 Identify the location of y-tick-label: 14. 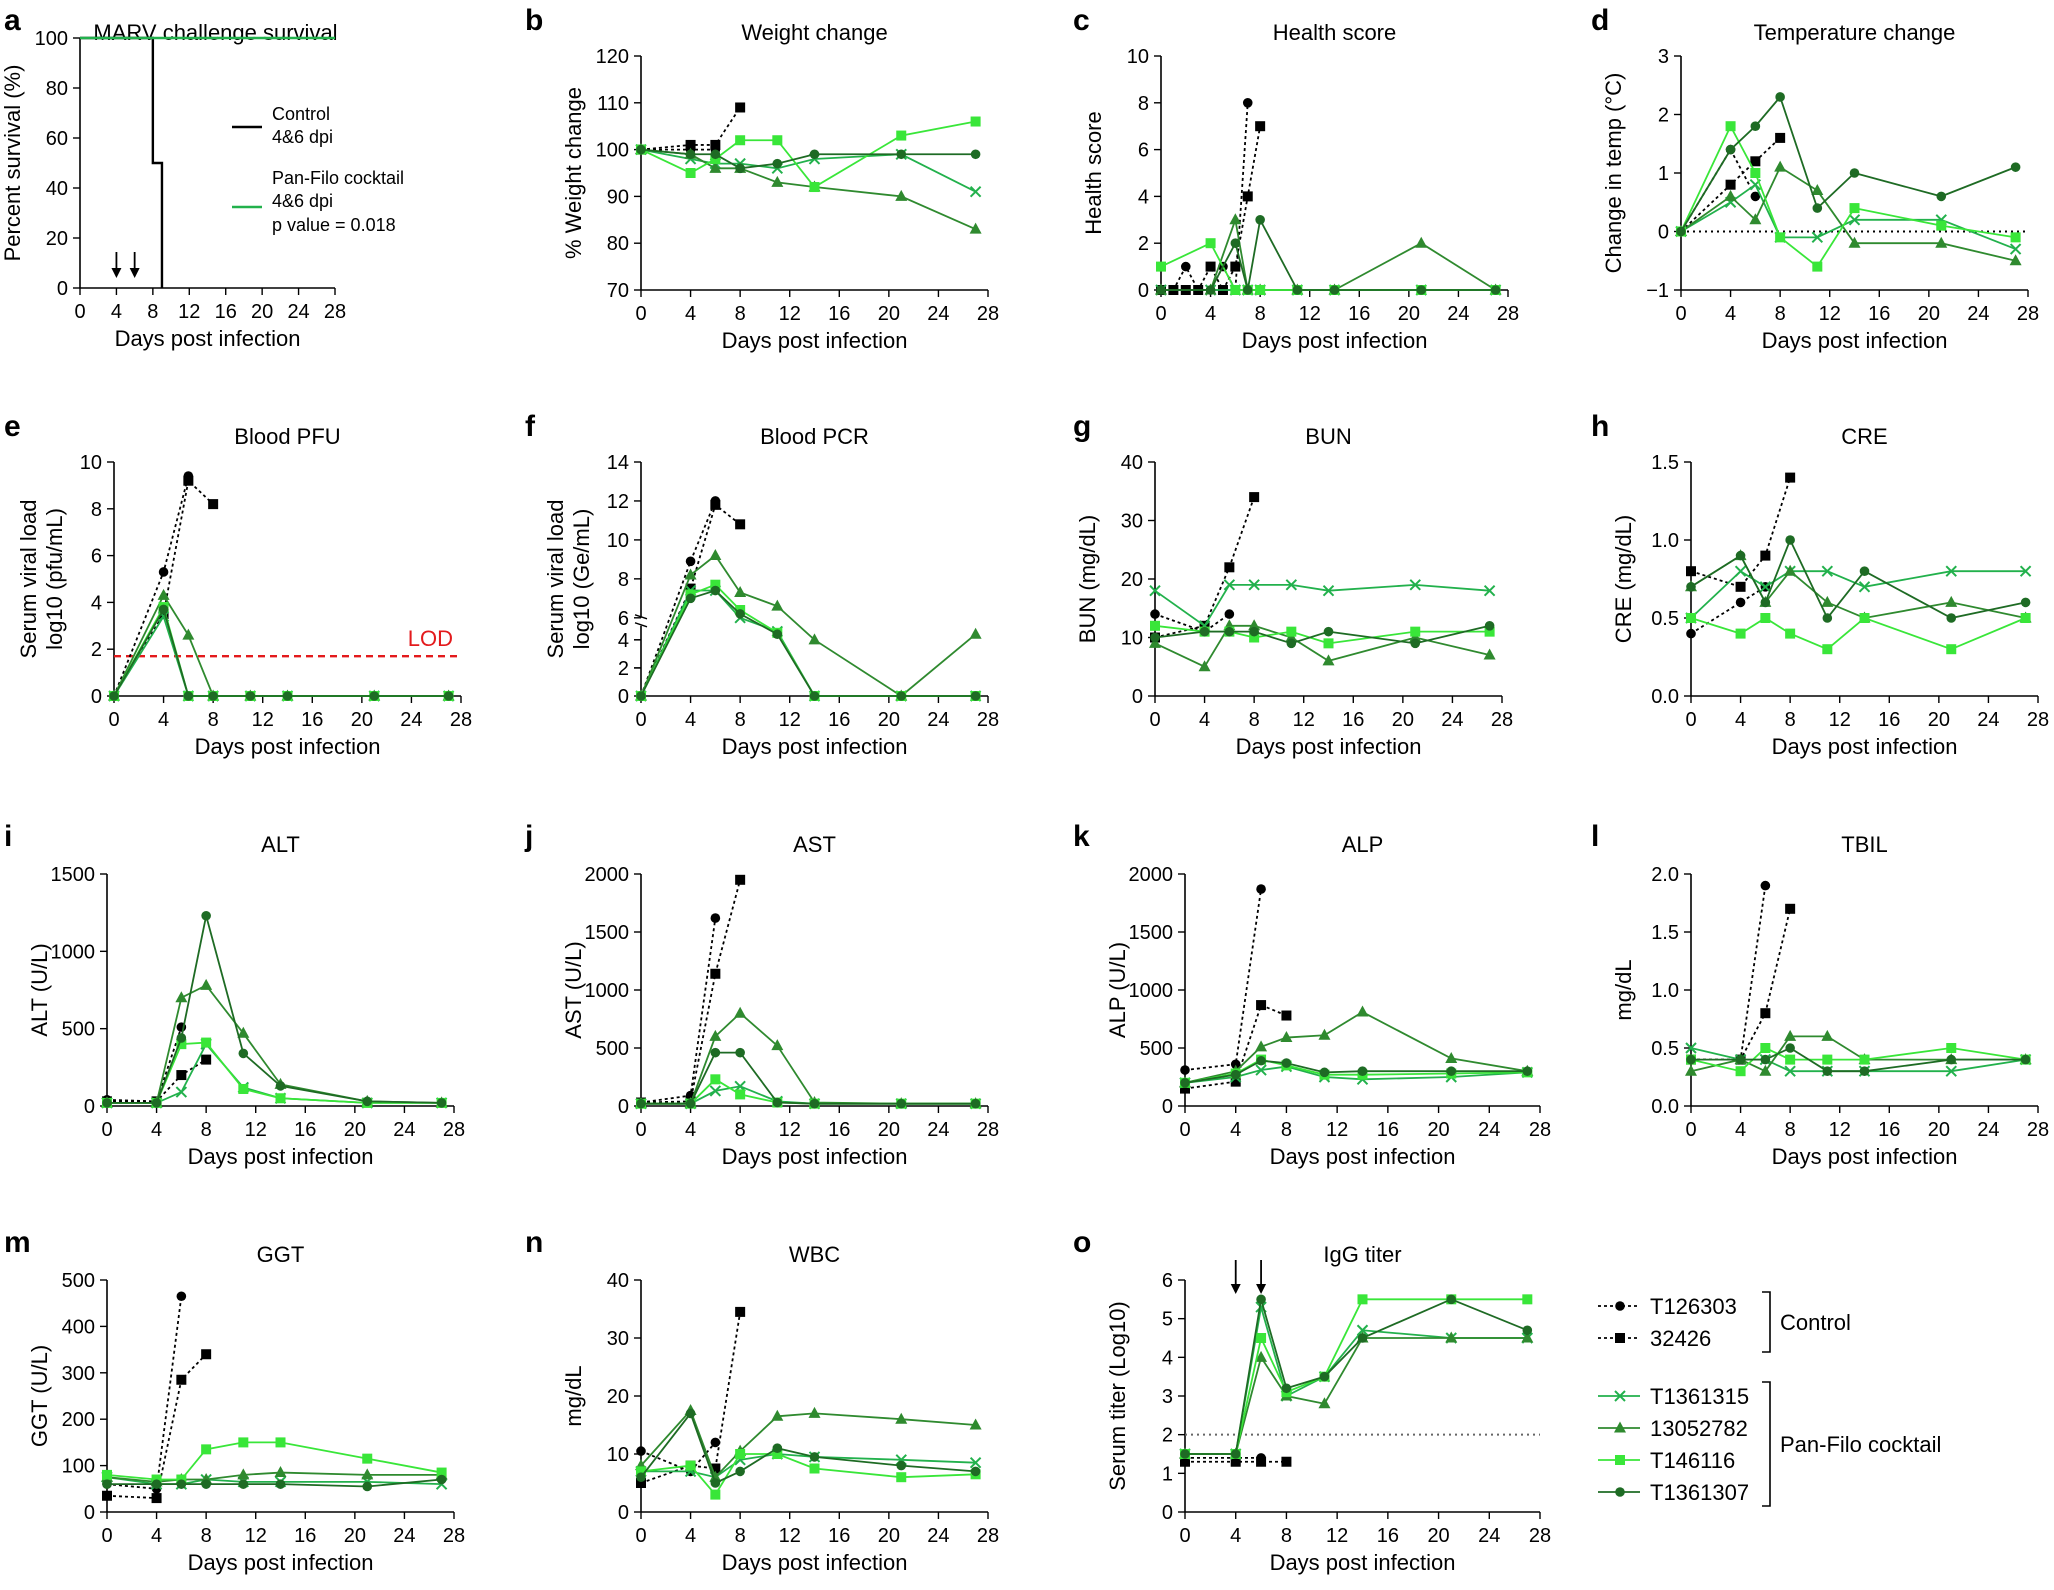
(618, 463).